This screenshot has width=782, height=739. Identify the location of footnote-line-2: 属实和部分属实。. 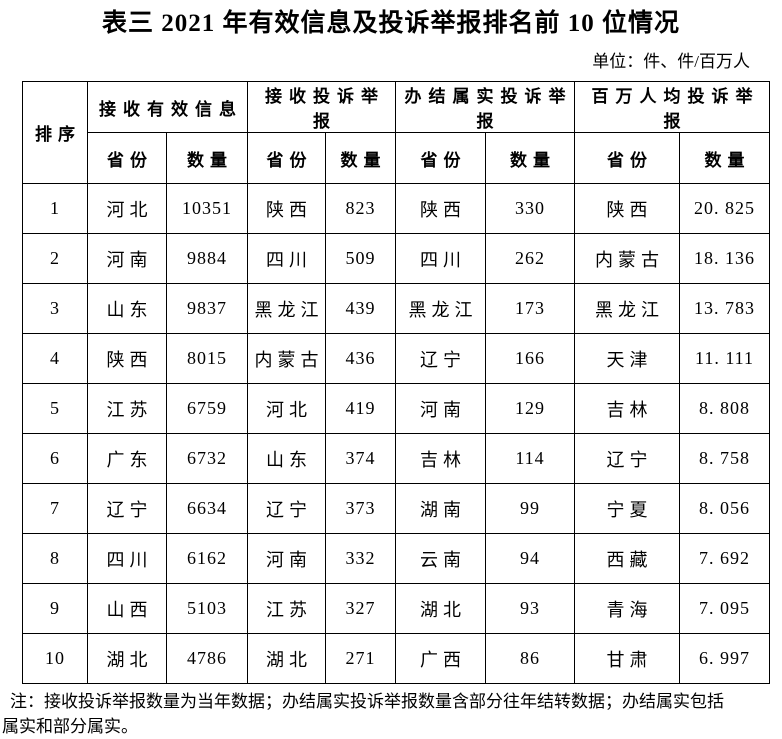
(70, 726).